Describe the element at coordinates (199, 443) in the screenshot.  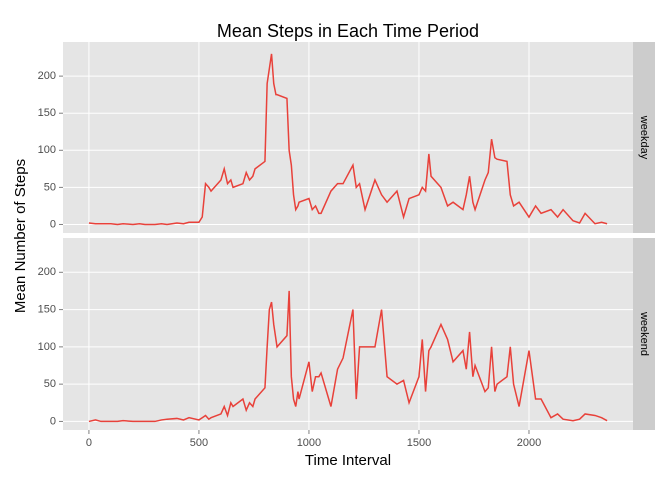
I see `x-tick-label: 500` at that location.